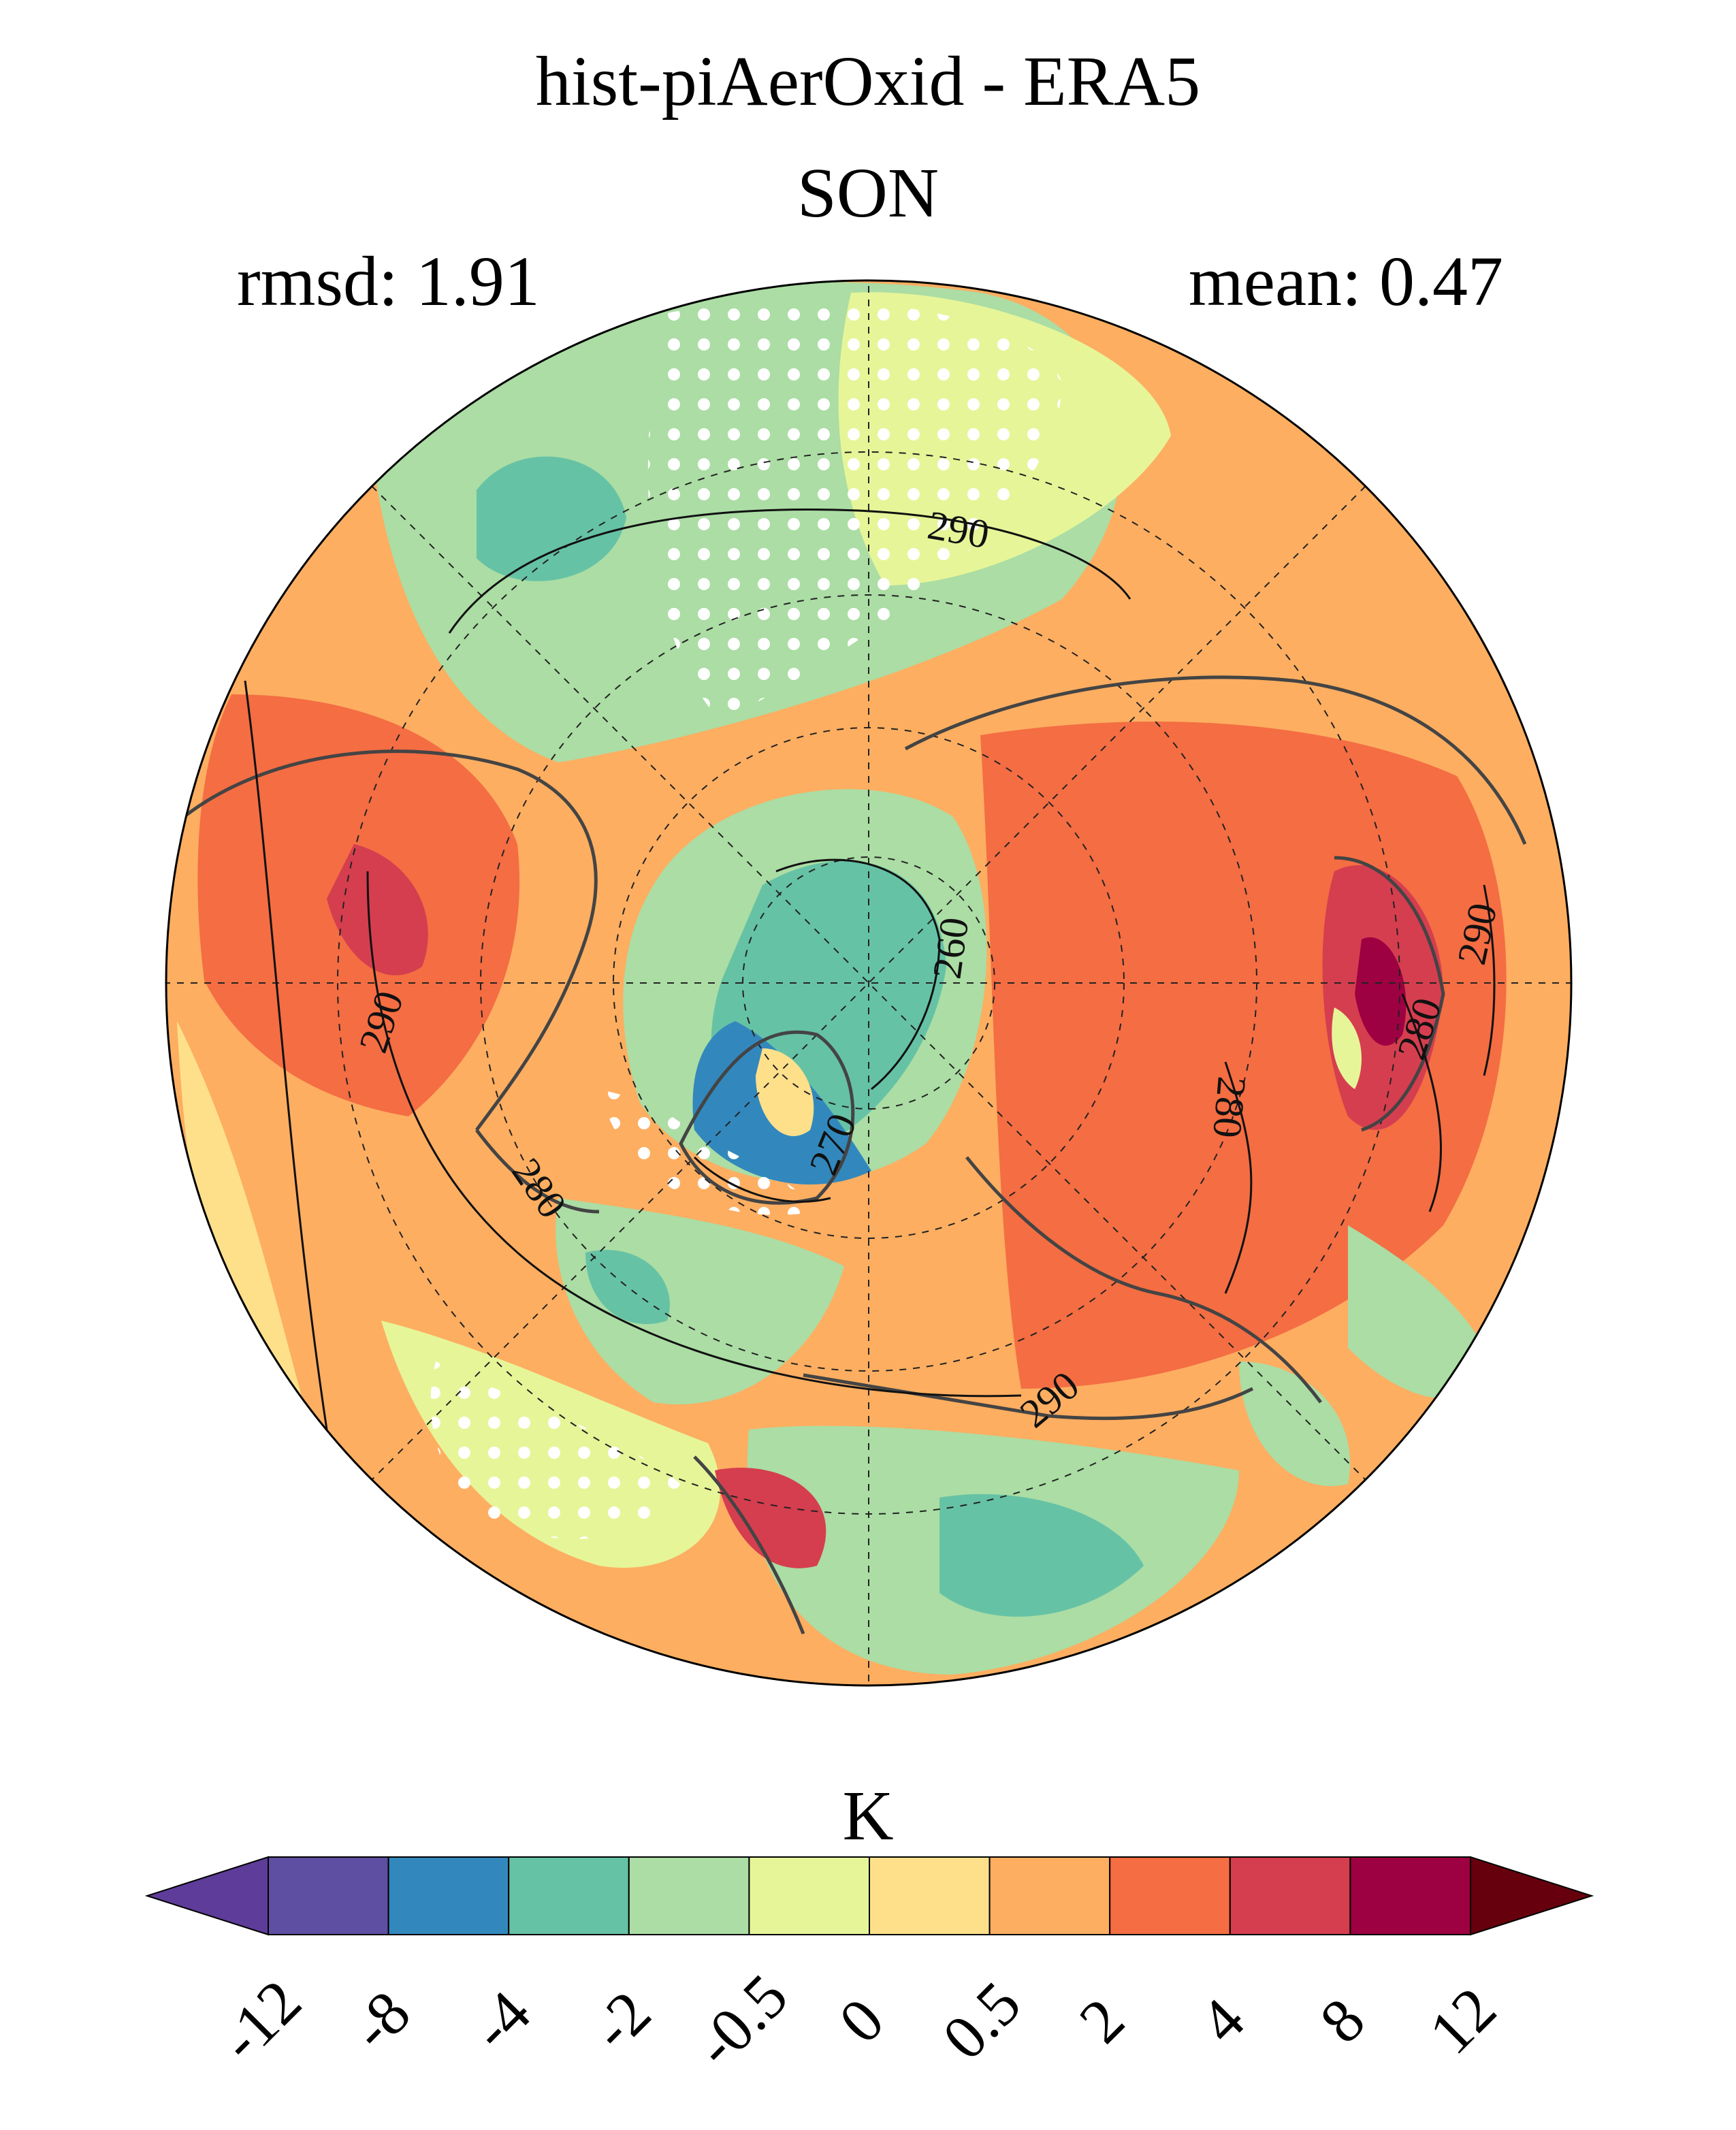 Image resolution: width=1736 pixels, height=2130 pixels. I want to click on map-title: hist-piAerOxid - ERA5, so click(868, 81).